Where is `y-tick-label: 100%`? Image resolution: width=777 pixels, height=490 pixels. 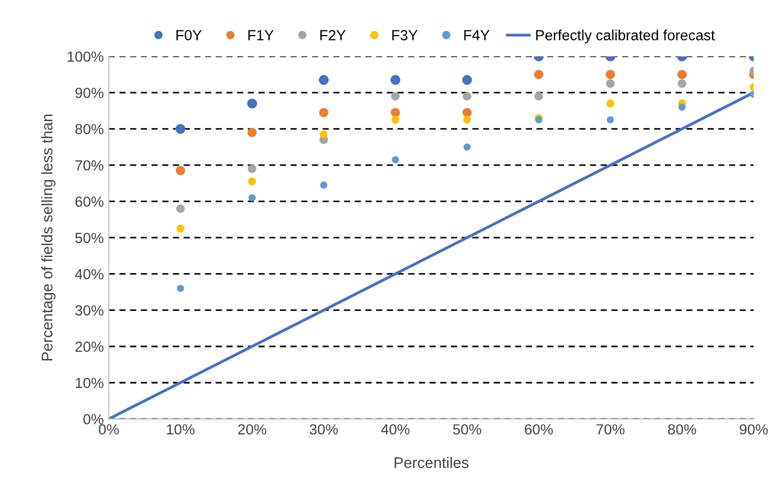
y-tick-label: 100% is located at coordinates (86, 56).